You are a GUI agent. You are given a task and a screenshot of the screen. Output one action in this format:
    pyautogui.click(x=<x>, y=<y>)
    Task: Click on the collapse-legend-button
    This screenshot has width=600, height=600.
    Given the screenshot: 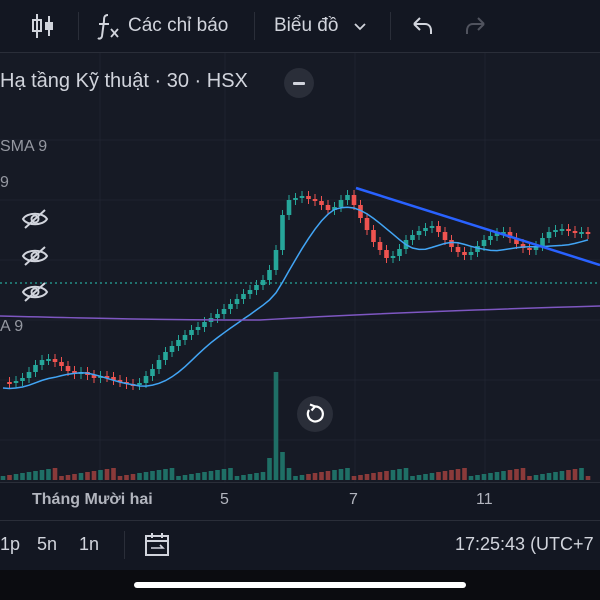 What is the action you would take?
    pyautogui.click(x=299, y=83)
    